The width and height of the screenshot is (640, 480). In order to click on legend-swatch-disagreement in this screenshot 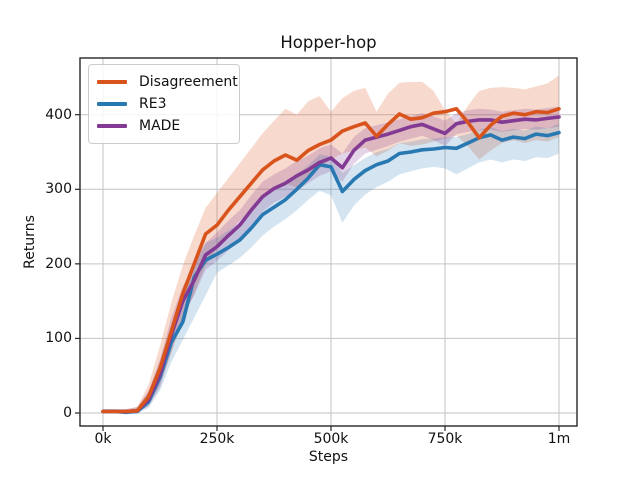, I will do `click(112, 82)`.